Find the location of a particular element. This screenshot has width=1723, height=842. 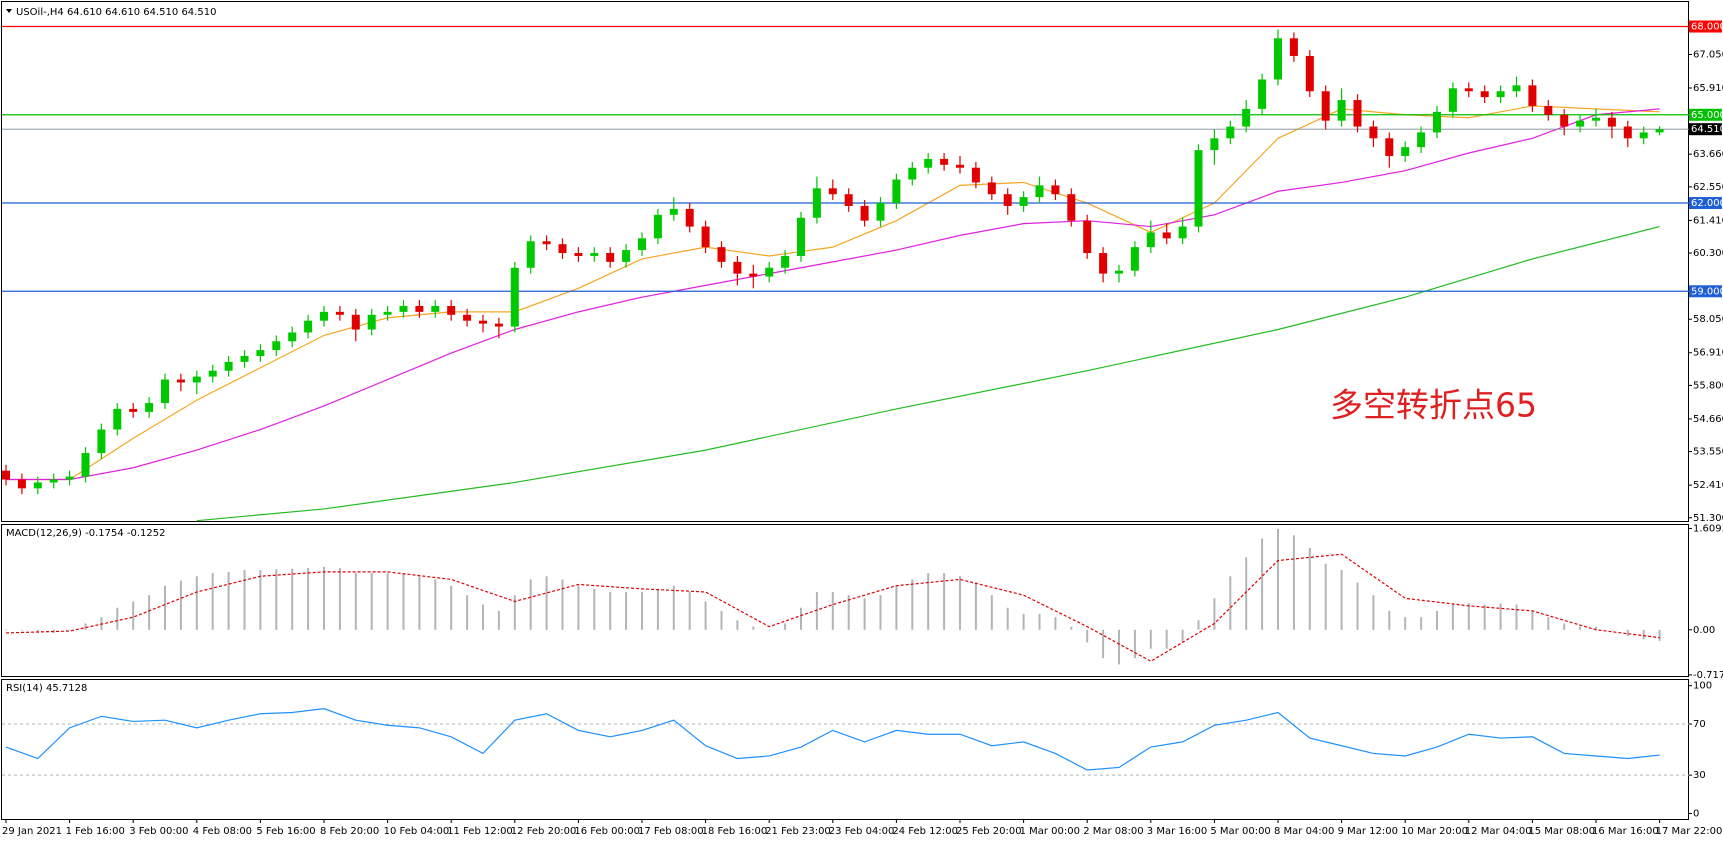

x-tick-label: 21 Feb 23:00 is located at coordinates (798, 831).